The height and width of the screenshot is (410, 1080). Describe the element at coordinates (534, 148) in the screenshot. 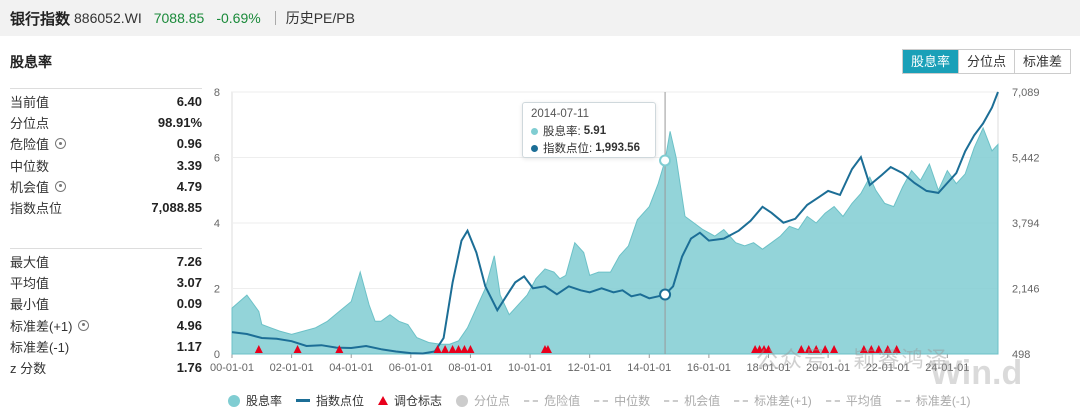

I see `index-dot-icon` at that location.